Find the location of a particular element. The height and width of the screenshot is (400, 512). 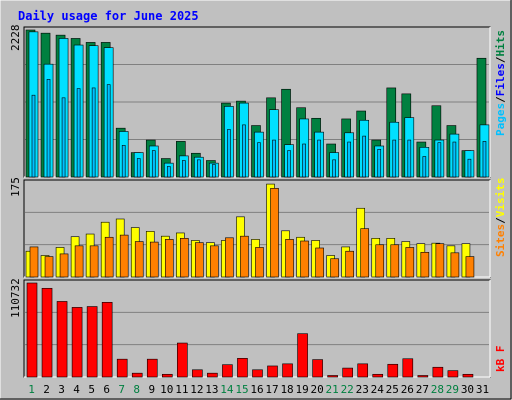

x-axis-label: 13 is located at coordinates (211, 389).